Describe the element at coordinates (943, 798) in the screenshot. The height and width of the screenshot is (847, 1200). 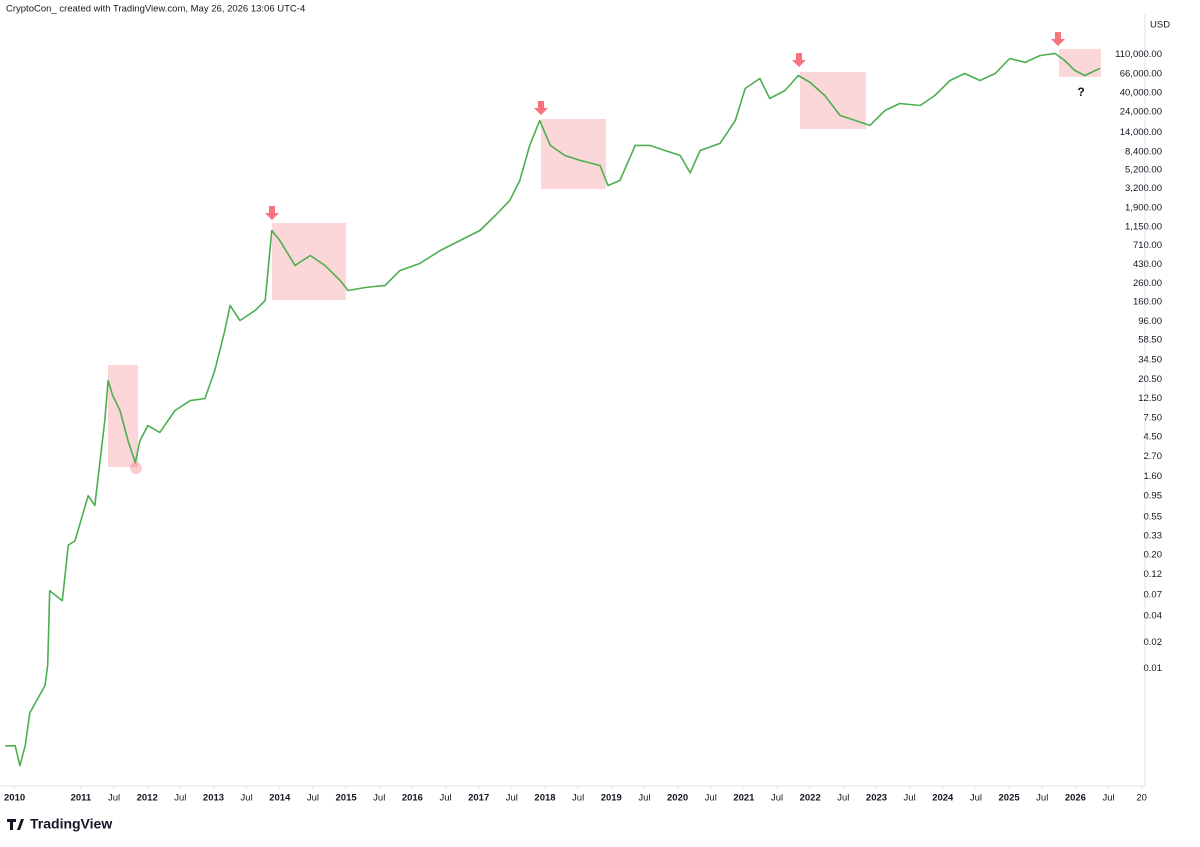
I see `x-tick-label: 2024` at that location.